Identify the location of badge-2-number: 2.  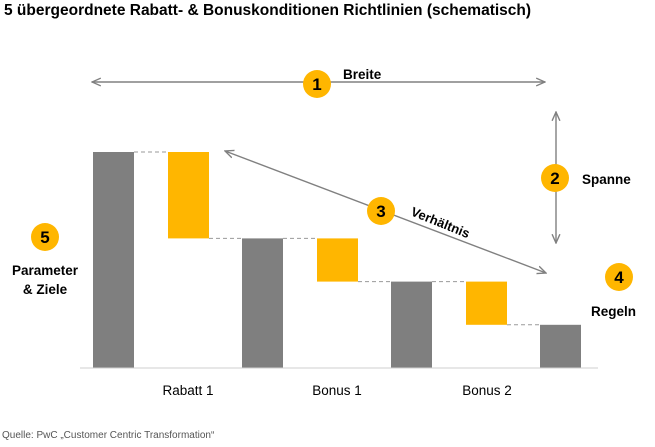
(554, 178).